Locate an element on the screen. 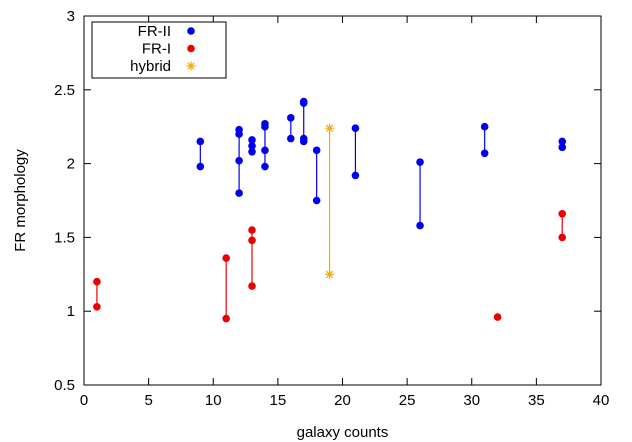  x-axis-label: galaxy counts is located at coordinates (343, 432).